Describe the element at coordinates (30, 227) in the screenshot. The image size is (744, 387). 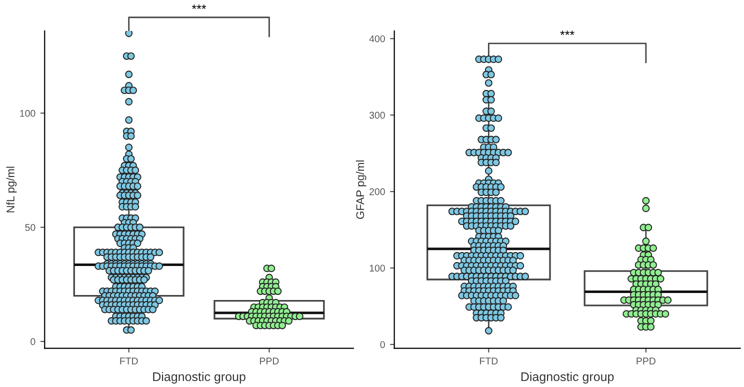
I see `y-tick-label: 50` at that location.